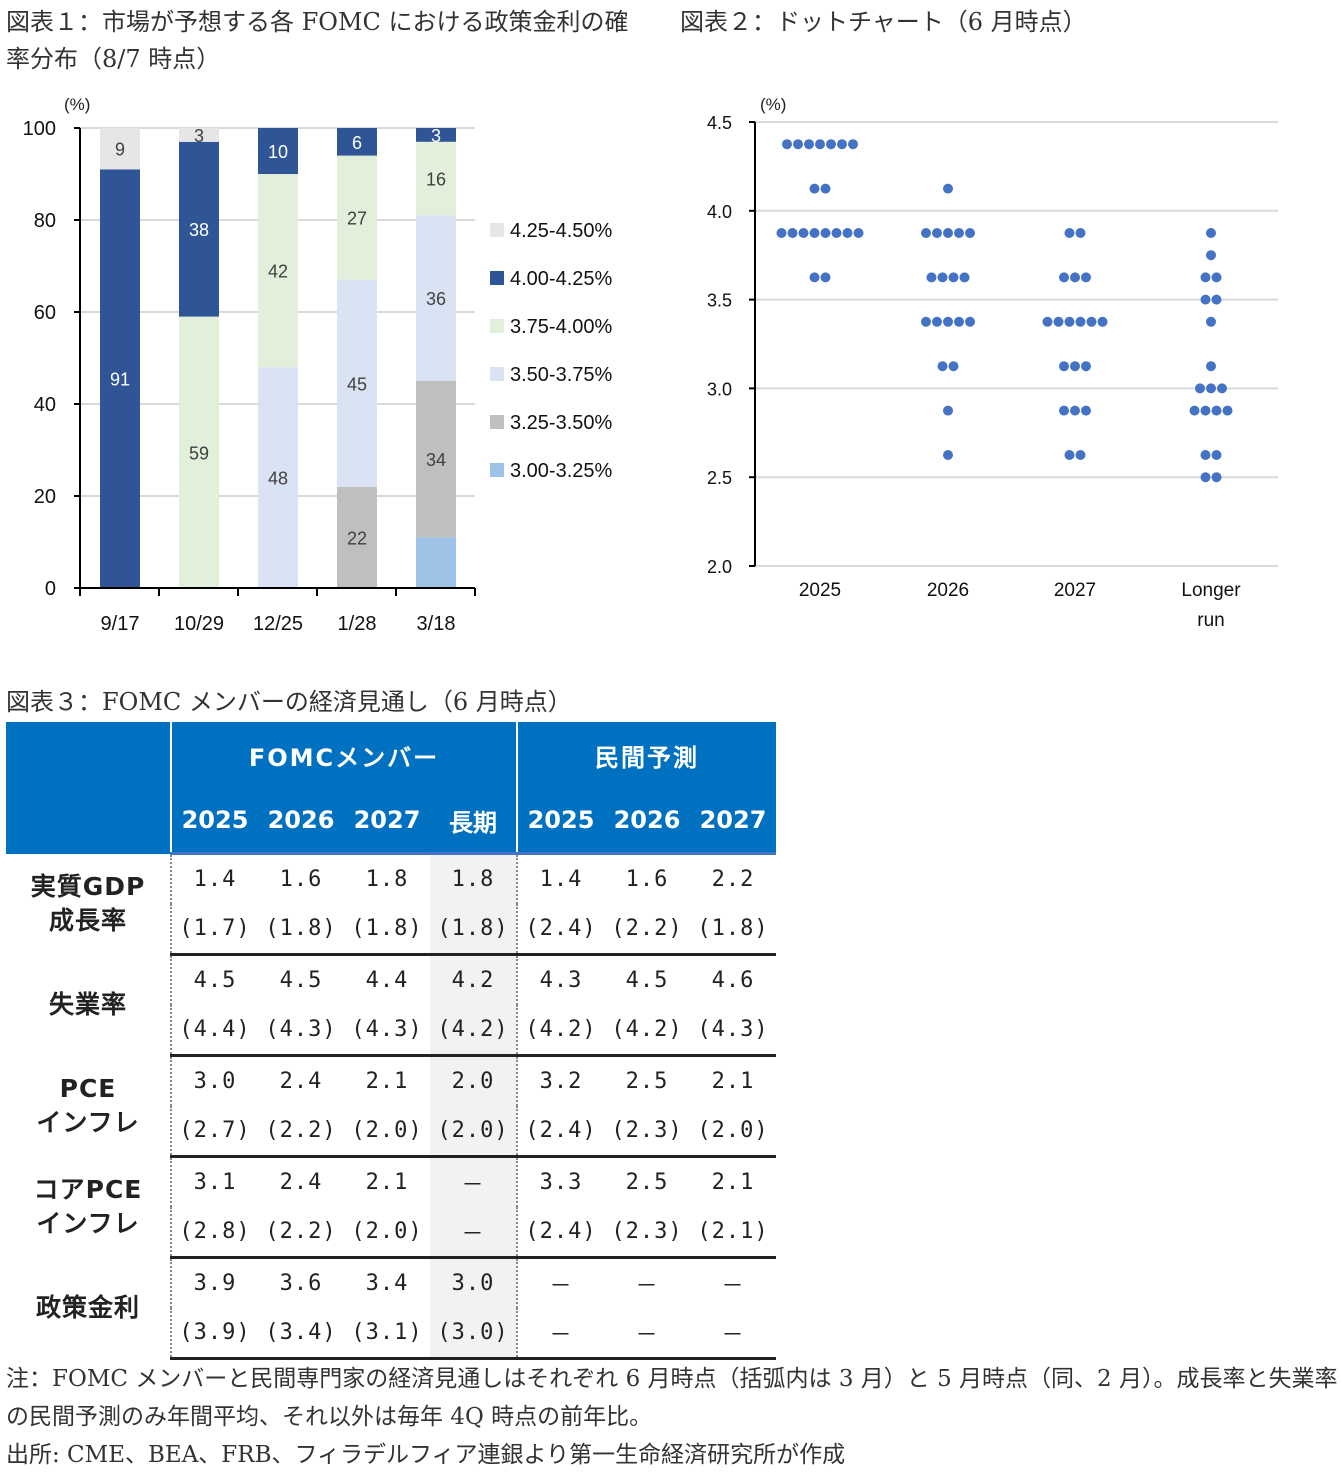  I want to click on projection-value: 3.3, so click(561, 1182).